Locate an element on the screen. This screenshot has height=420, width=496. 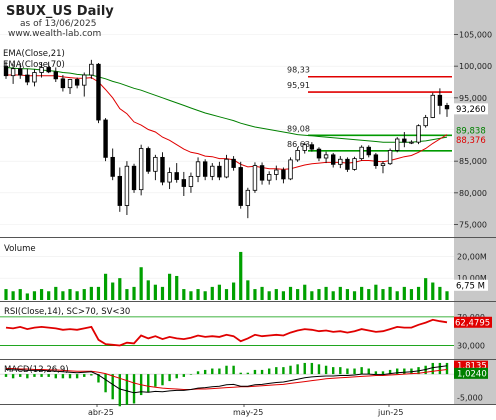
volume-tick-label: 10,00M is located at coordinates (472, 278).